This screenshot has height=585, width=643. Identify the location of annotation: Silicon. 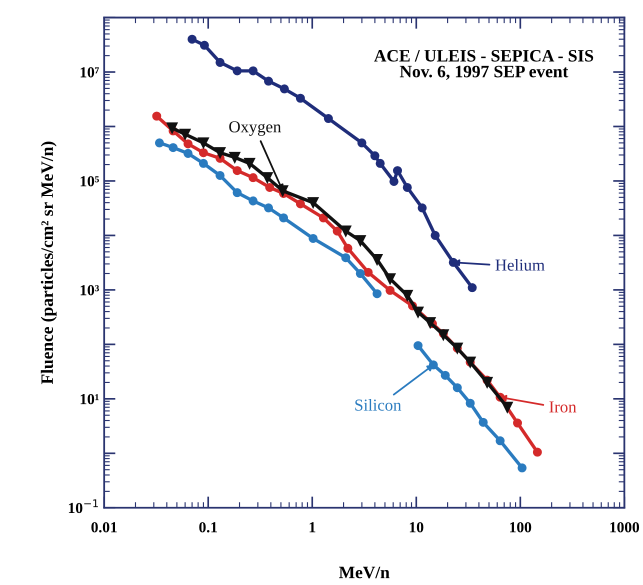
(378, 405).